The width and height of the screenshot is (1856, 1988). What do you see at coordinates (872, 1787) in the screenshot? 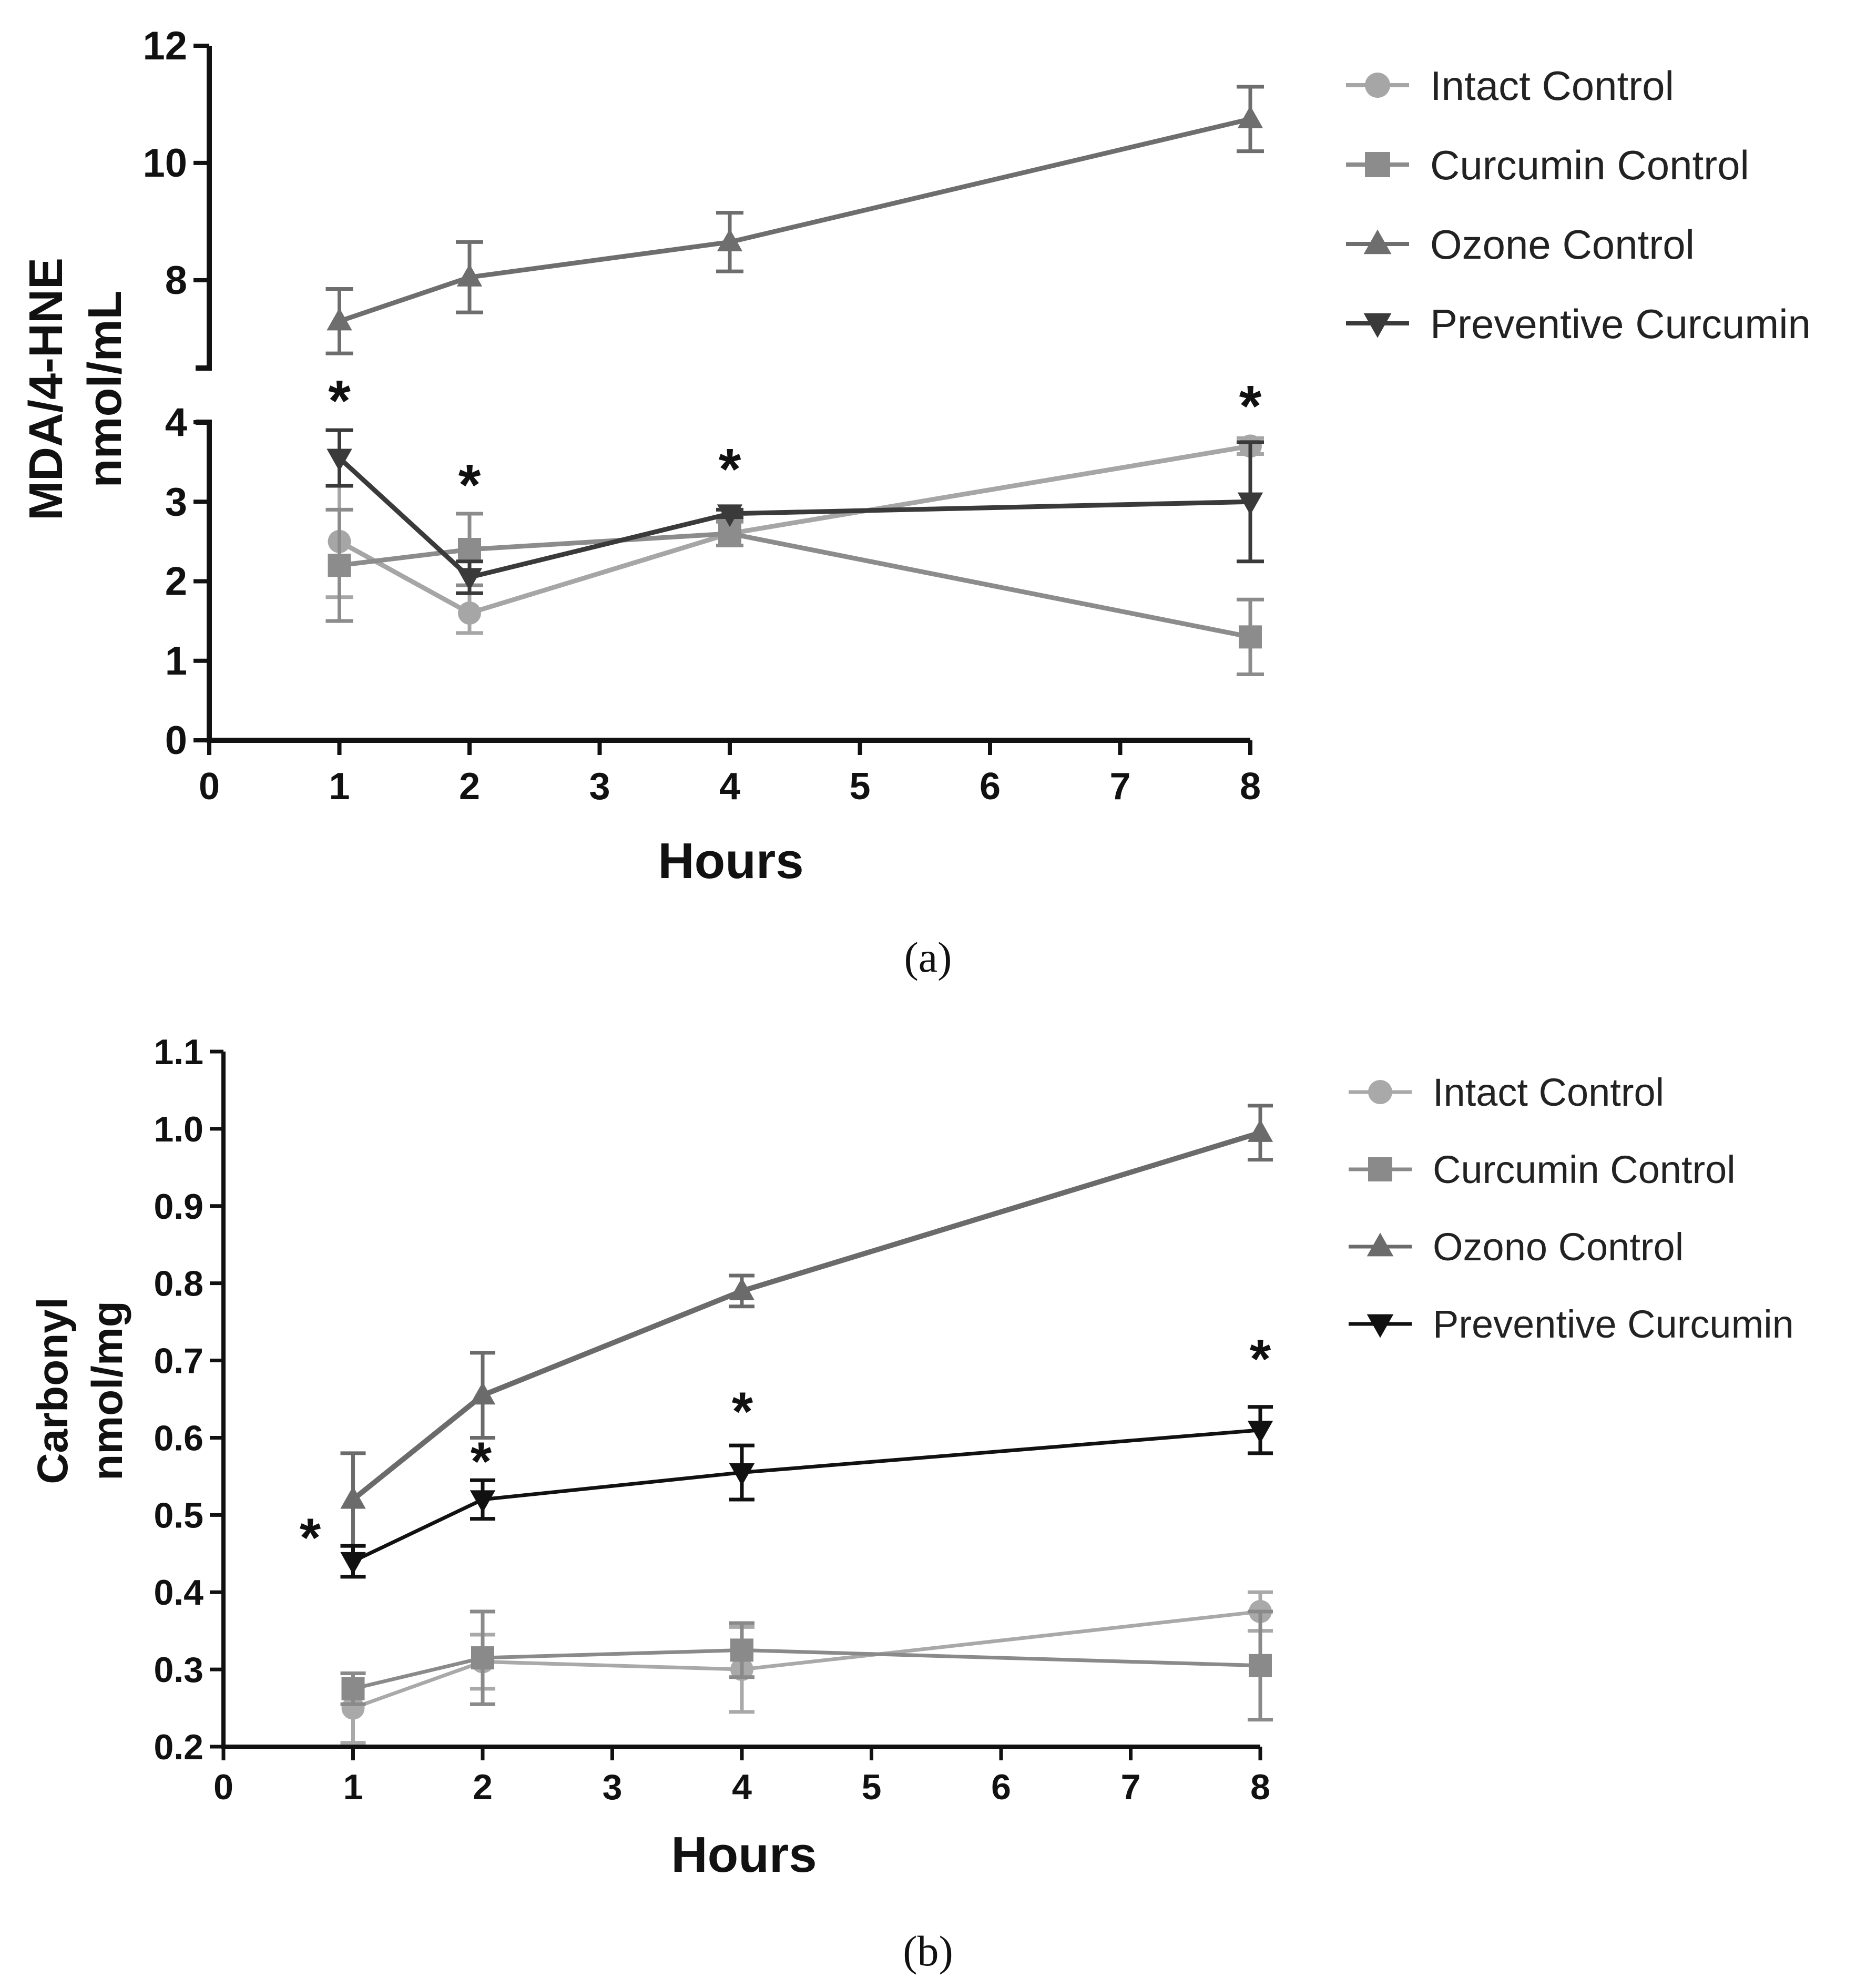
I see `panel-b-x-tick-label-5: 5` at bounding box center [872, 1787].